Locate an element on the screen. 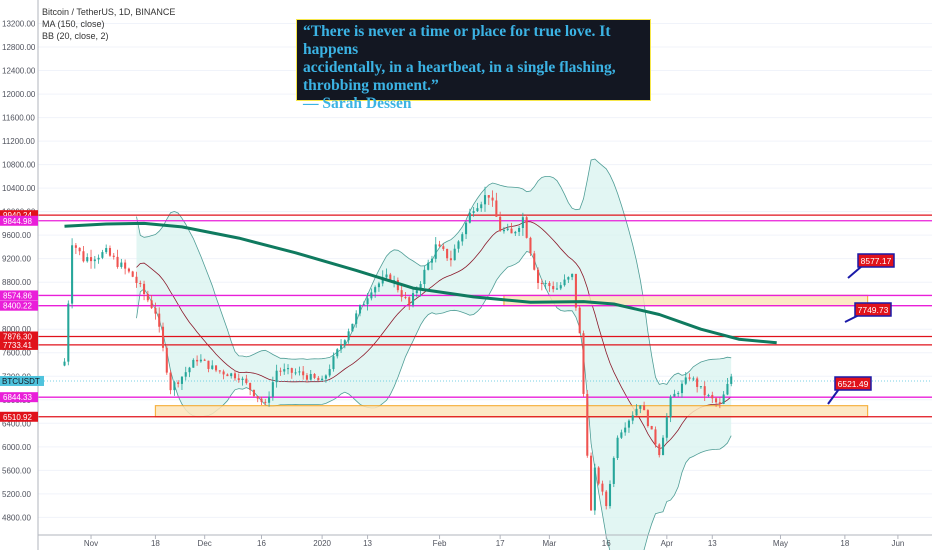  y-tick-label: 6000.00 is located at coordinates (16, 447).